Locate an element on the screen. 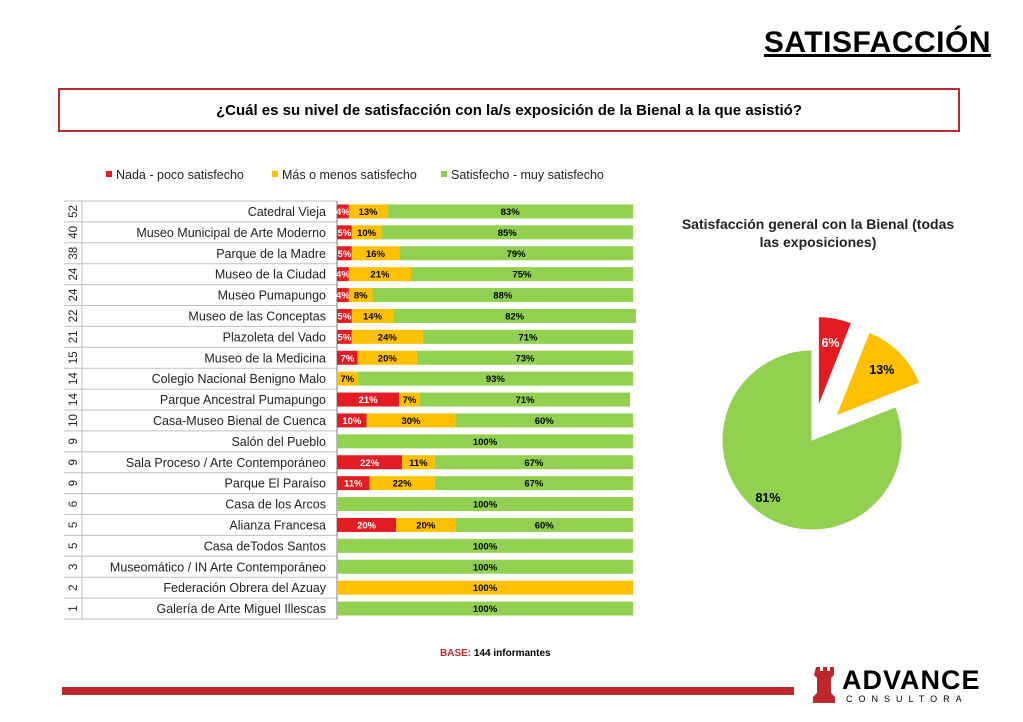 The width and height of the screenshot is (1023, 722). category-label: Parque Ancestral Pumapungo is located at coordinates (243, 400).